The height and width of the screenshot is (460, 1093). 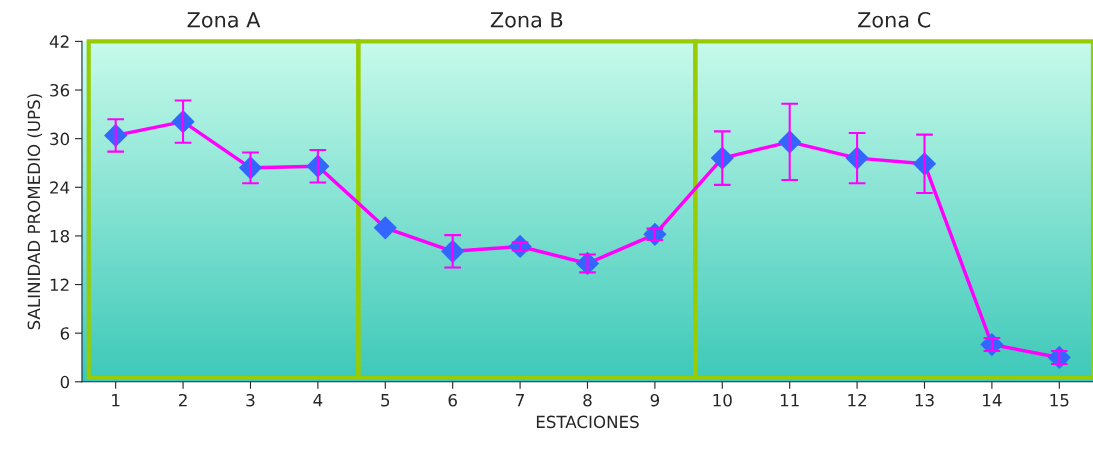 I want to click on x-tick-label: 7, so click(x=520, y=400).